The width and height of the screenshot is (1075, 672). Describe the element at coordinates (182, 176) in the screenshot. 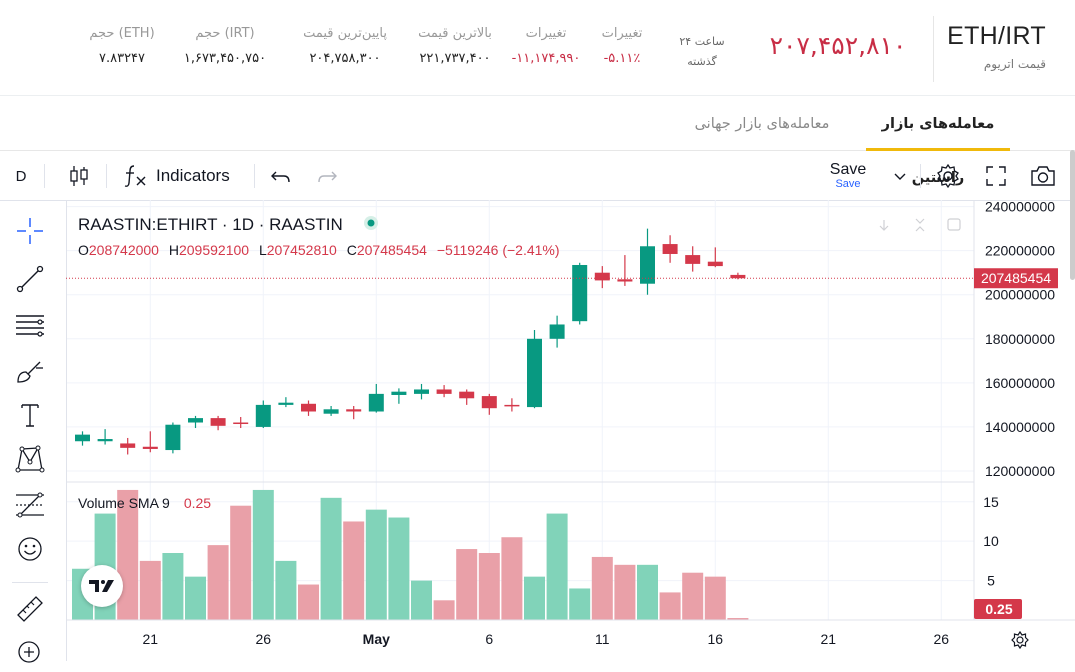

I see `indicators-button: Indicators` at that location.